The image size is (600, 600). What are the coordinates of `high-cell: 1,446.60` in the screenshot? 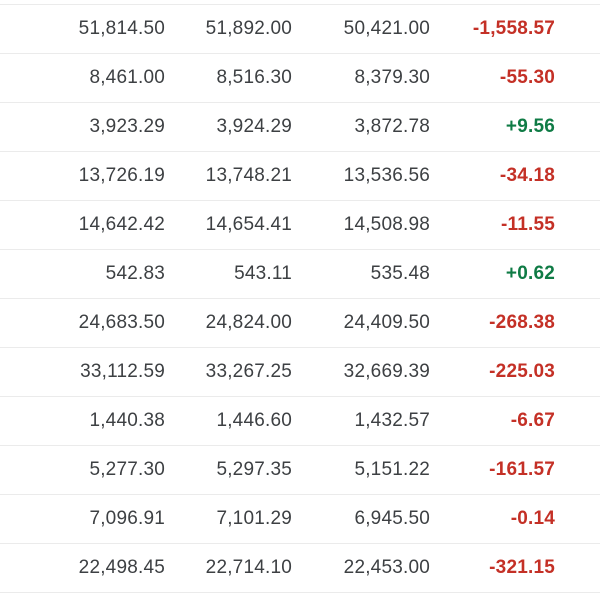 It's located at (254, 420).